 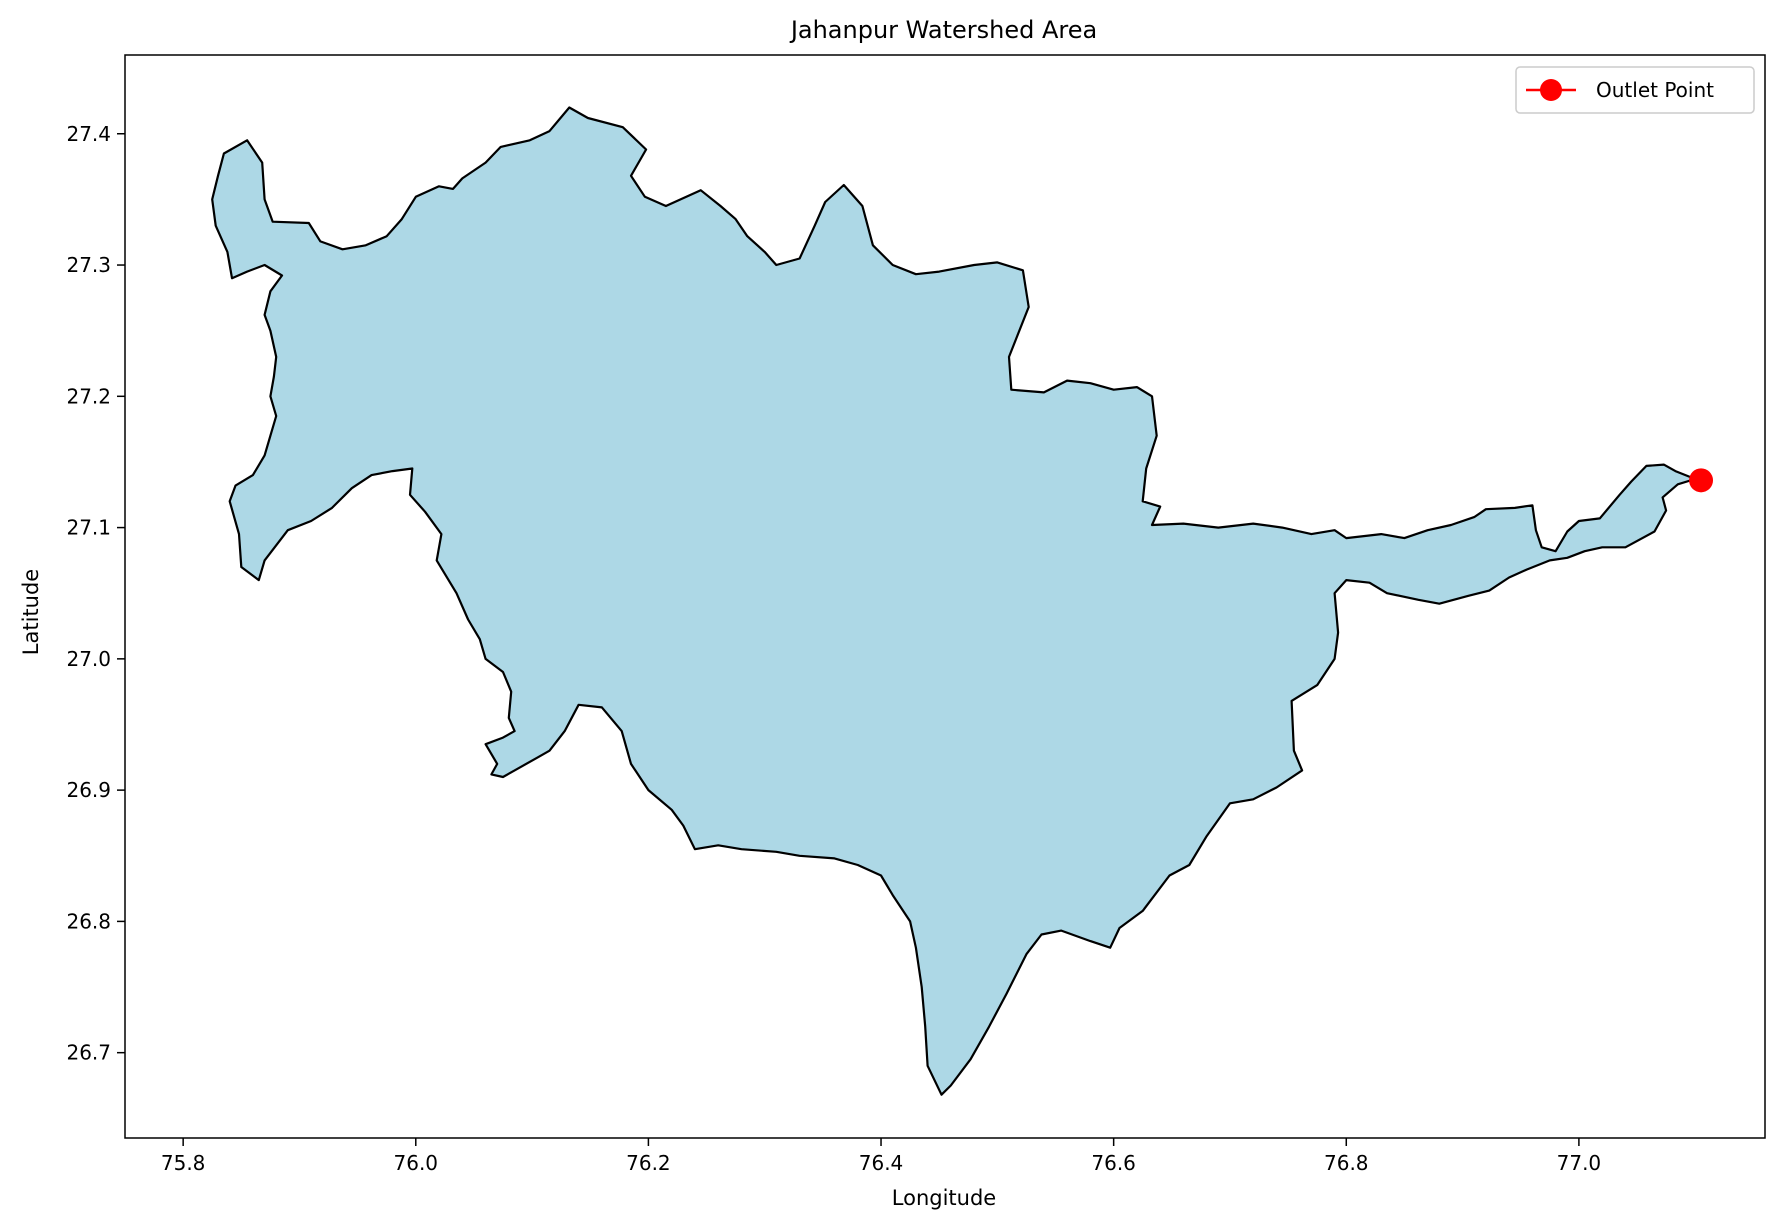 What do you see at coordinates (88, 396) in the screenshot?
I see `y-tick-label: 27.2` at bounding box center [88, 396].